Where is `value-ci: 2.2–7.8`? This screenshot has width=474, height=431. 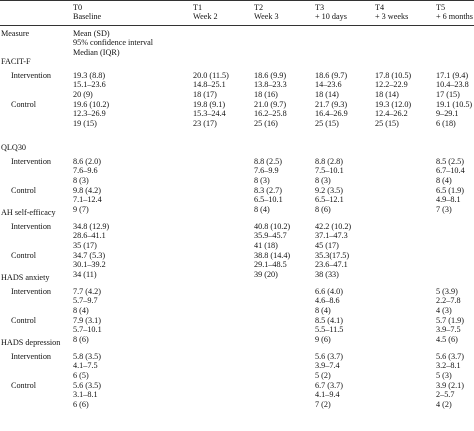 value-ci: 2.2–7.8 is located at coordinates (448, 301).